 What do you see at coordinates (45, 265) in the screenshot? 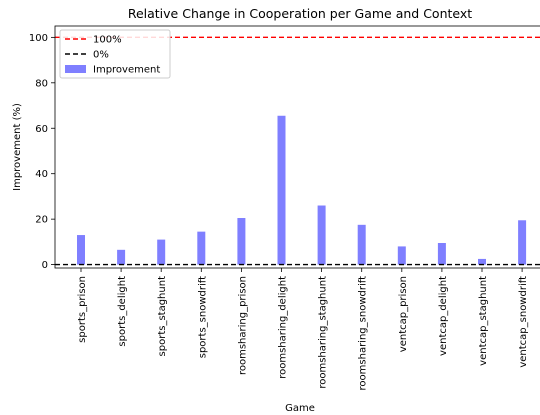
I see `y-tick-label: 0` at bounding box center [45, 265].